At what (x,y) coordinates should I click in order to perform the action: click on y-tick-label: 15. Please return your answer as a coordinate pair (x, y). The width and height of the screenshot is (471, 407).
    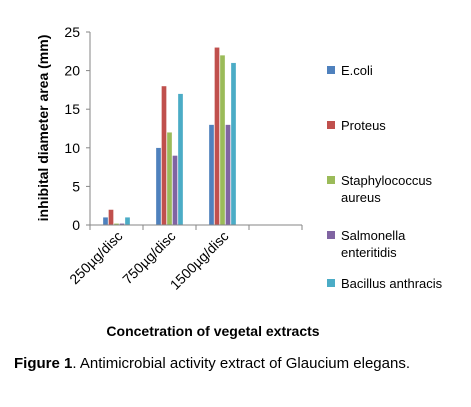
    Looking at the image, I should click on (72, 109).